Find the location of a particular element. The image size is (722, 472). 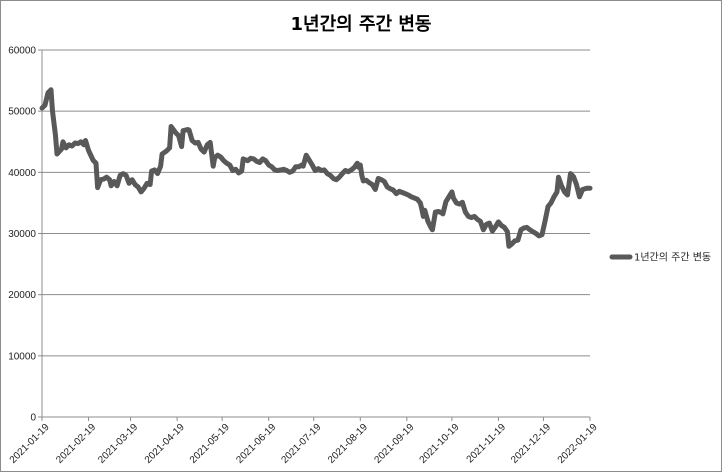

x-tick-label: 2021-05-19 is located at coordinates (210, 444).